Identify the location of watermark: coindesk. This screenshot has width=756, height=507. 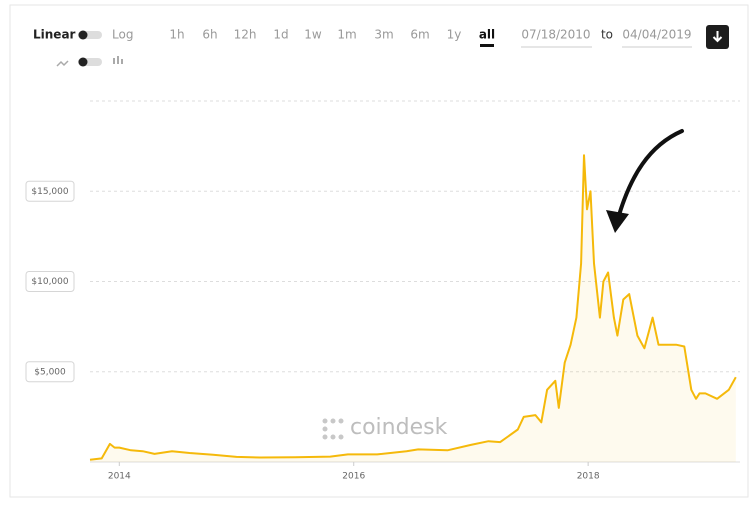
(385, 427).